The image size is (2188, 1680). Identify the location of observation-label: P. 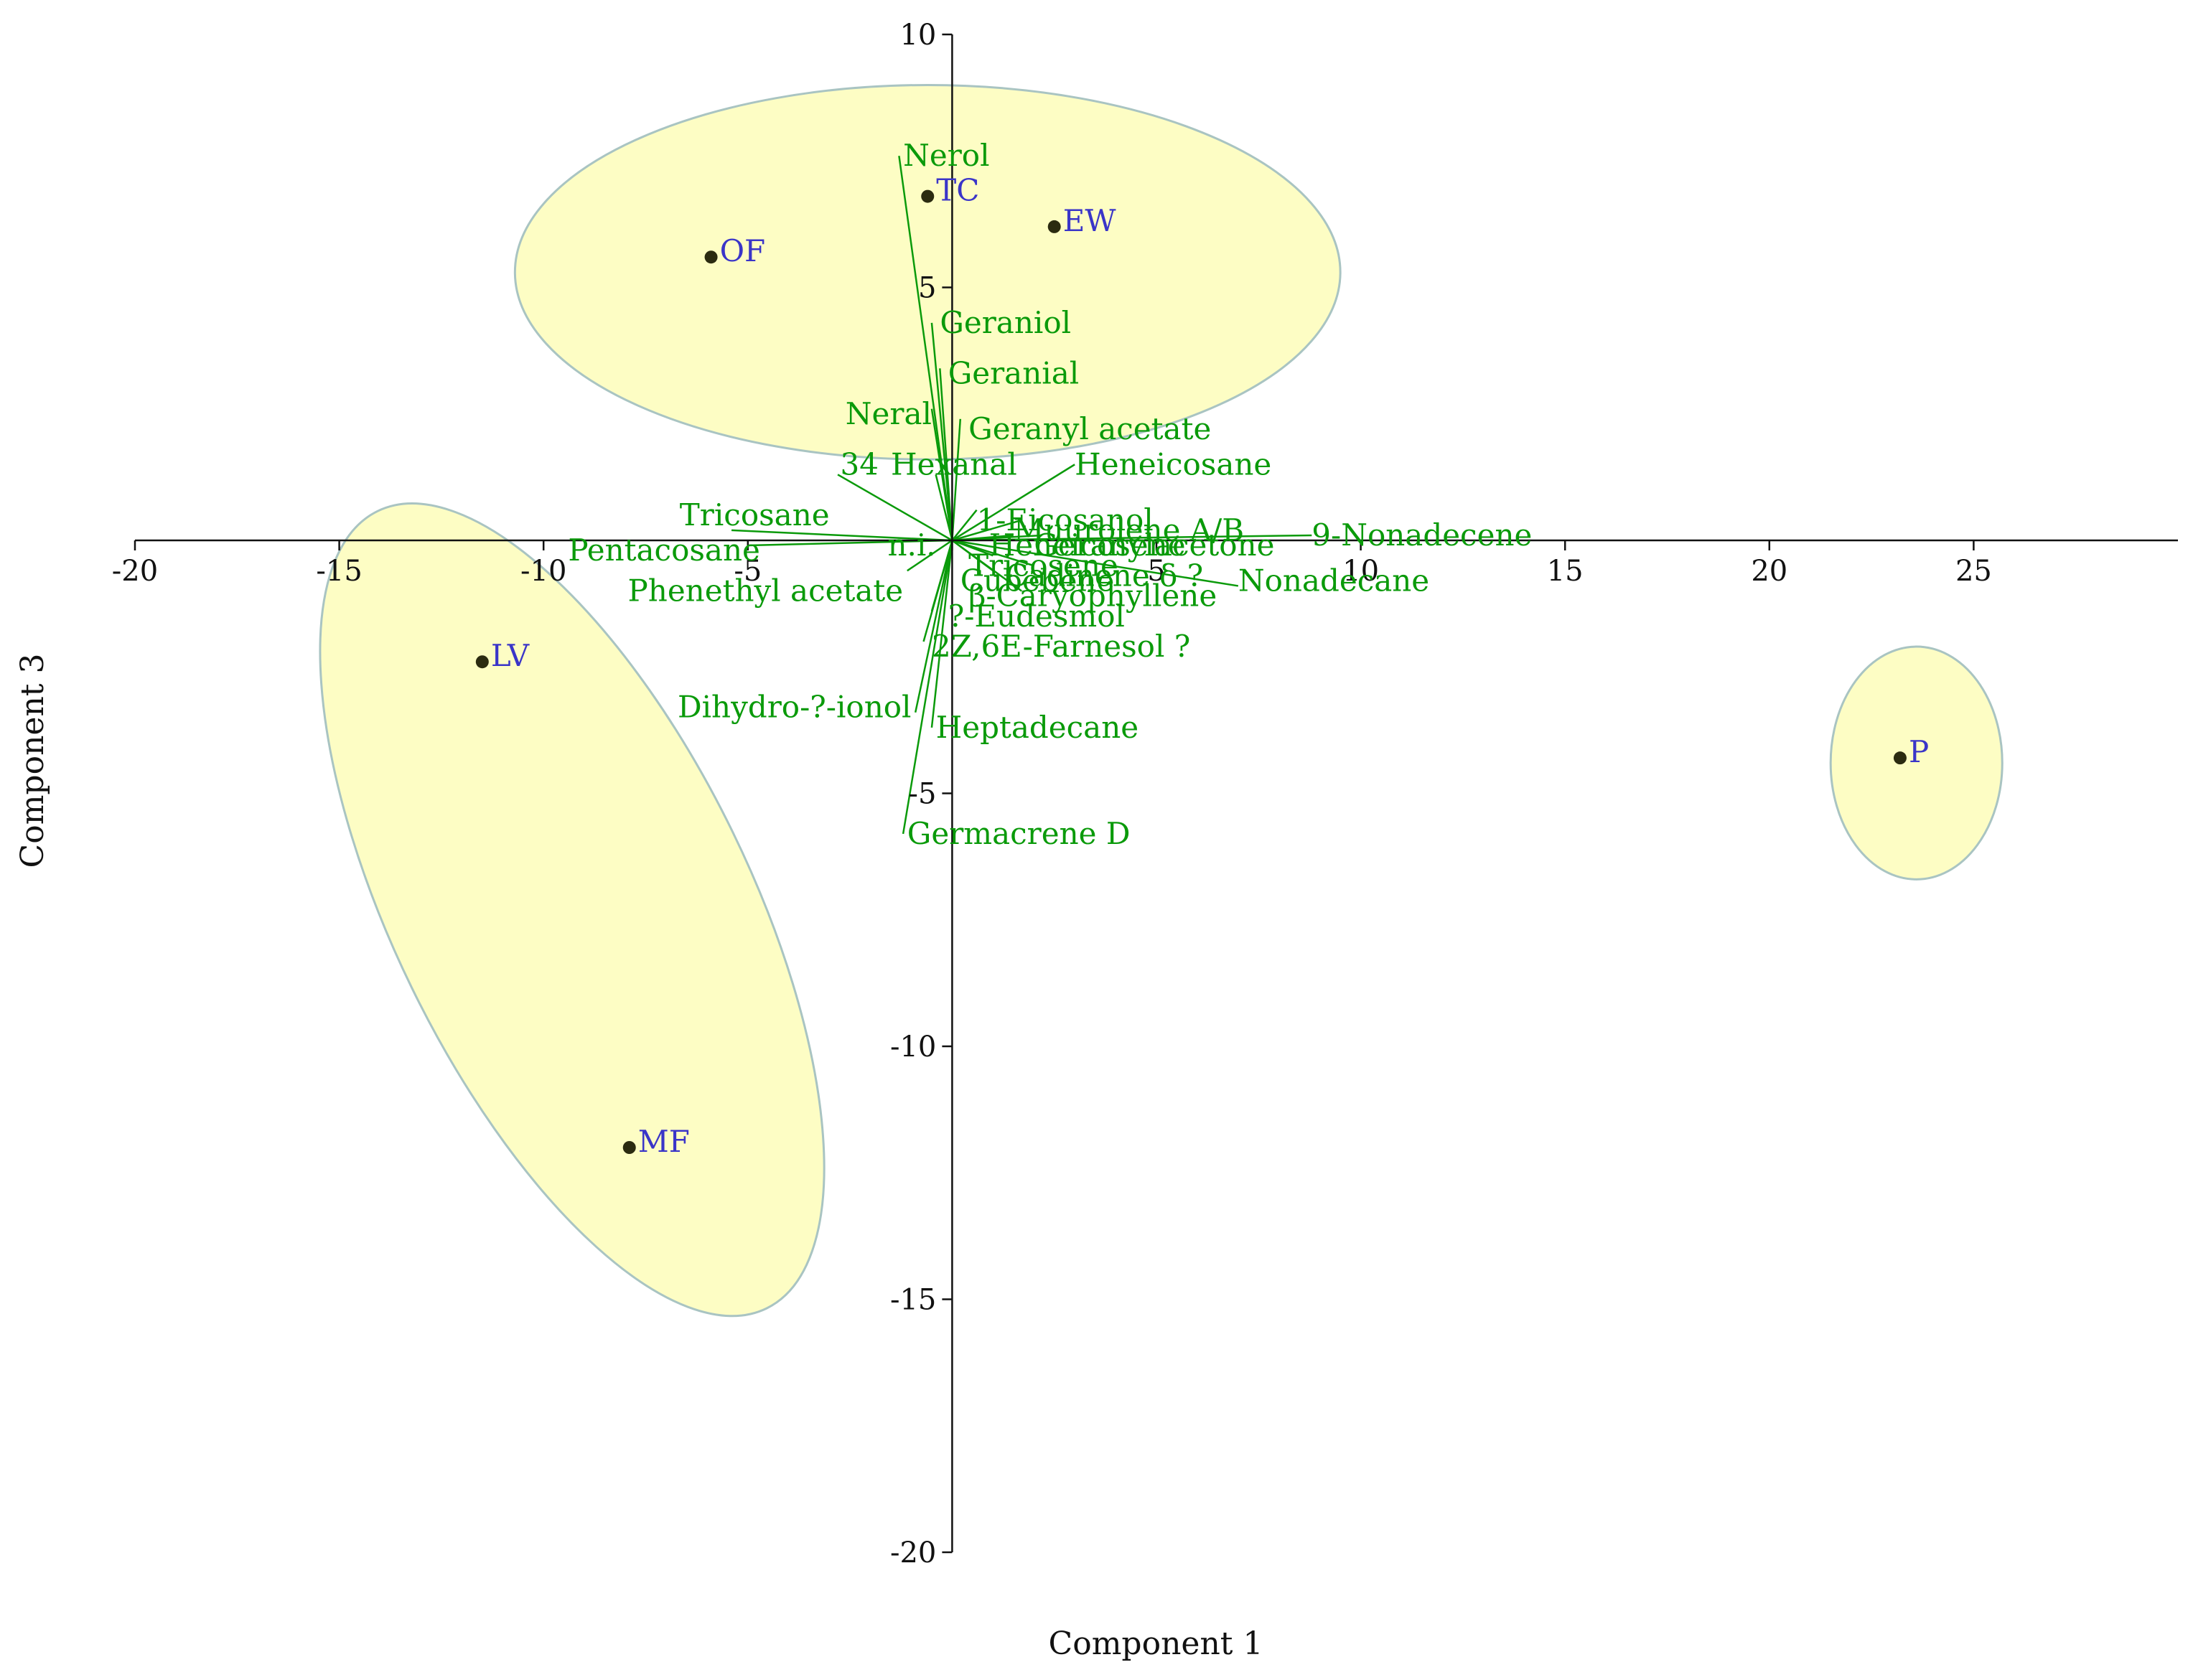
(1919, 751).